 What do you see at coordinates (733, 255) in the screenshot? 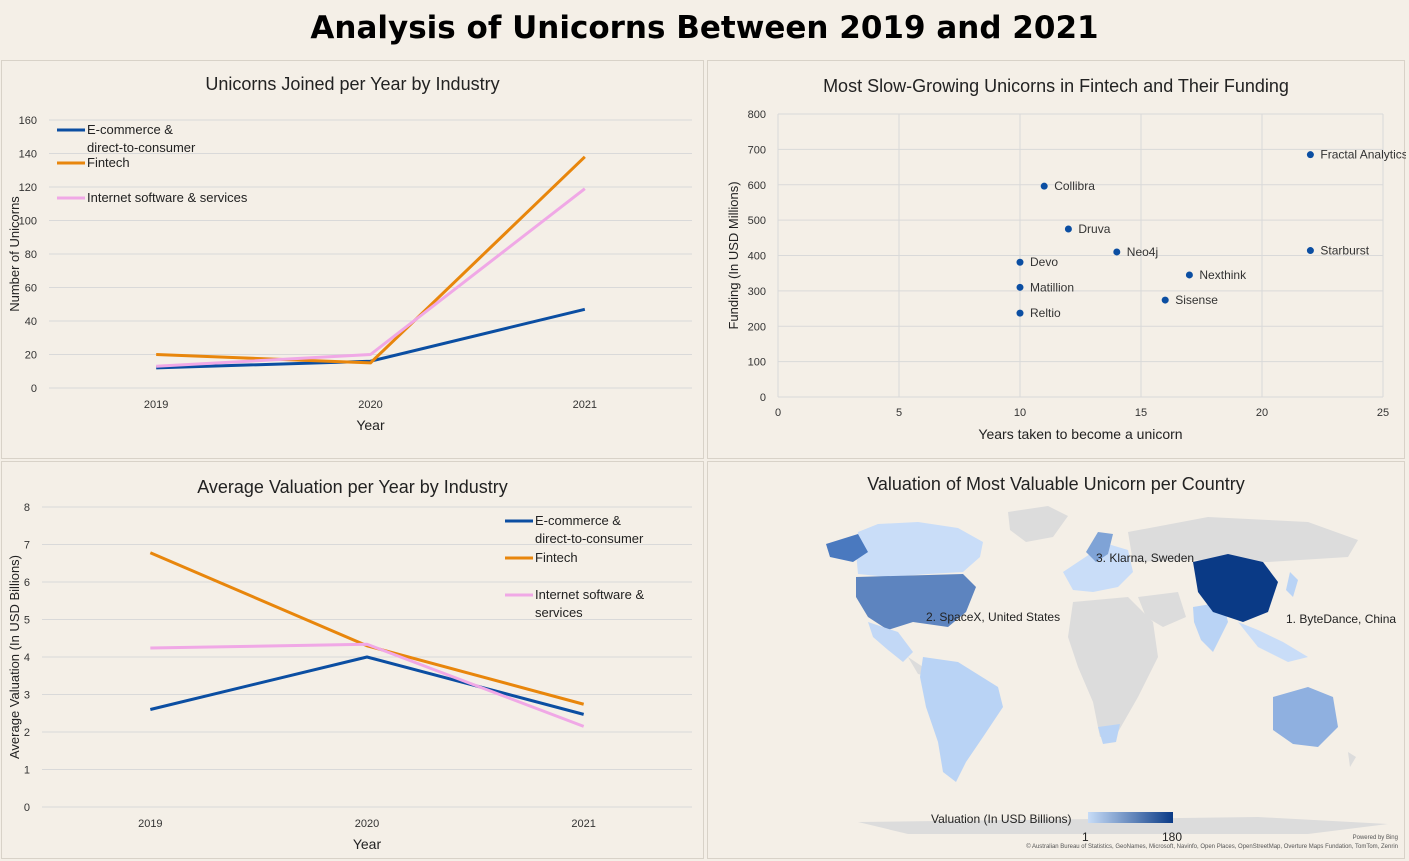
I see `y-axis-label: Funding (In USD Millions)` at bounding box center [733, 255].